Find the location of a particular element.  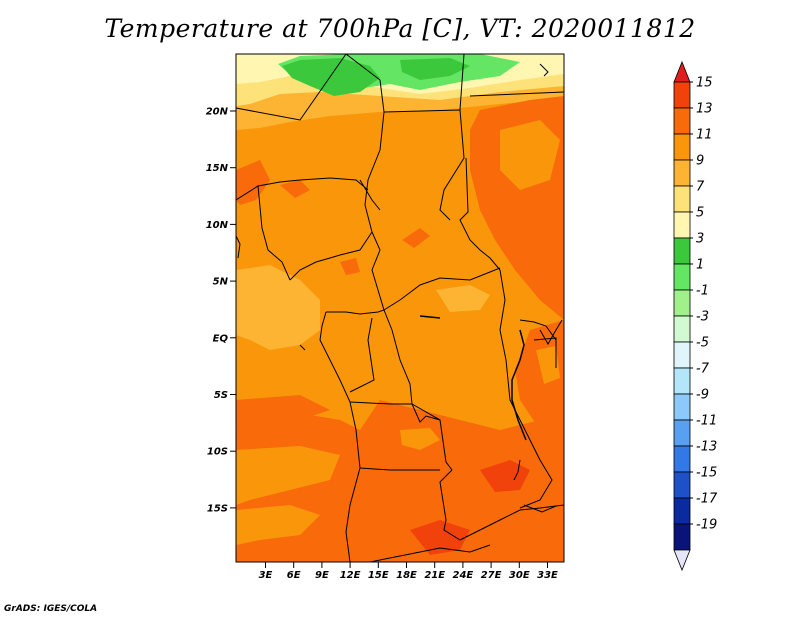

lat-tick-label: 5S is located at coordinates (221, 395).